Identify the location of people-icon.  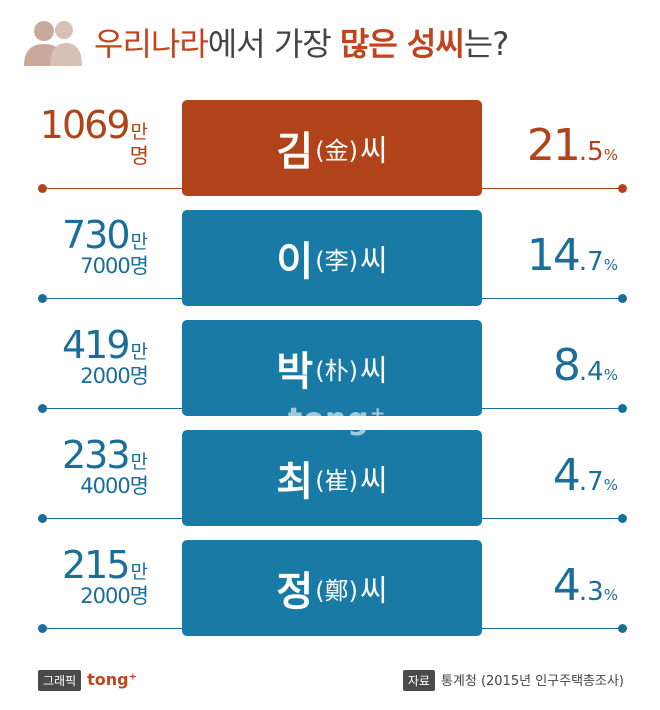
(53, 43).